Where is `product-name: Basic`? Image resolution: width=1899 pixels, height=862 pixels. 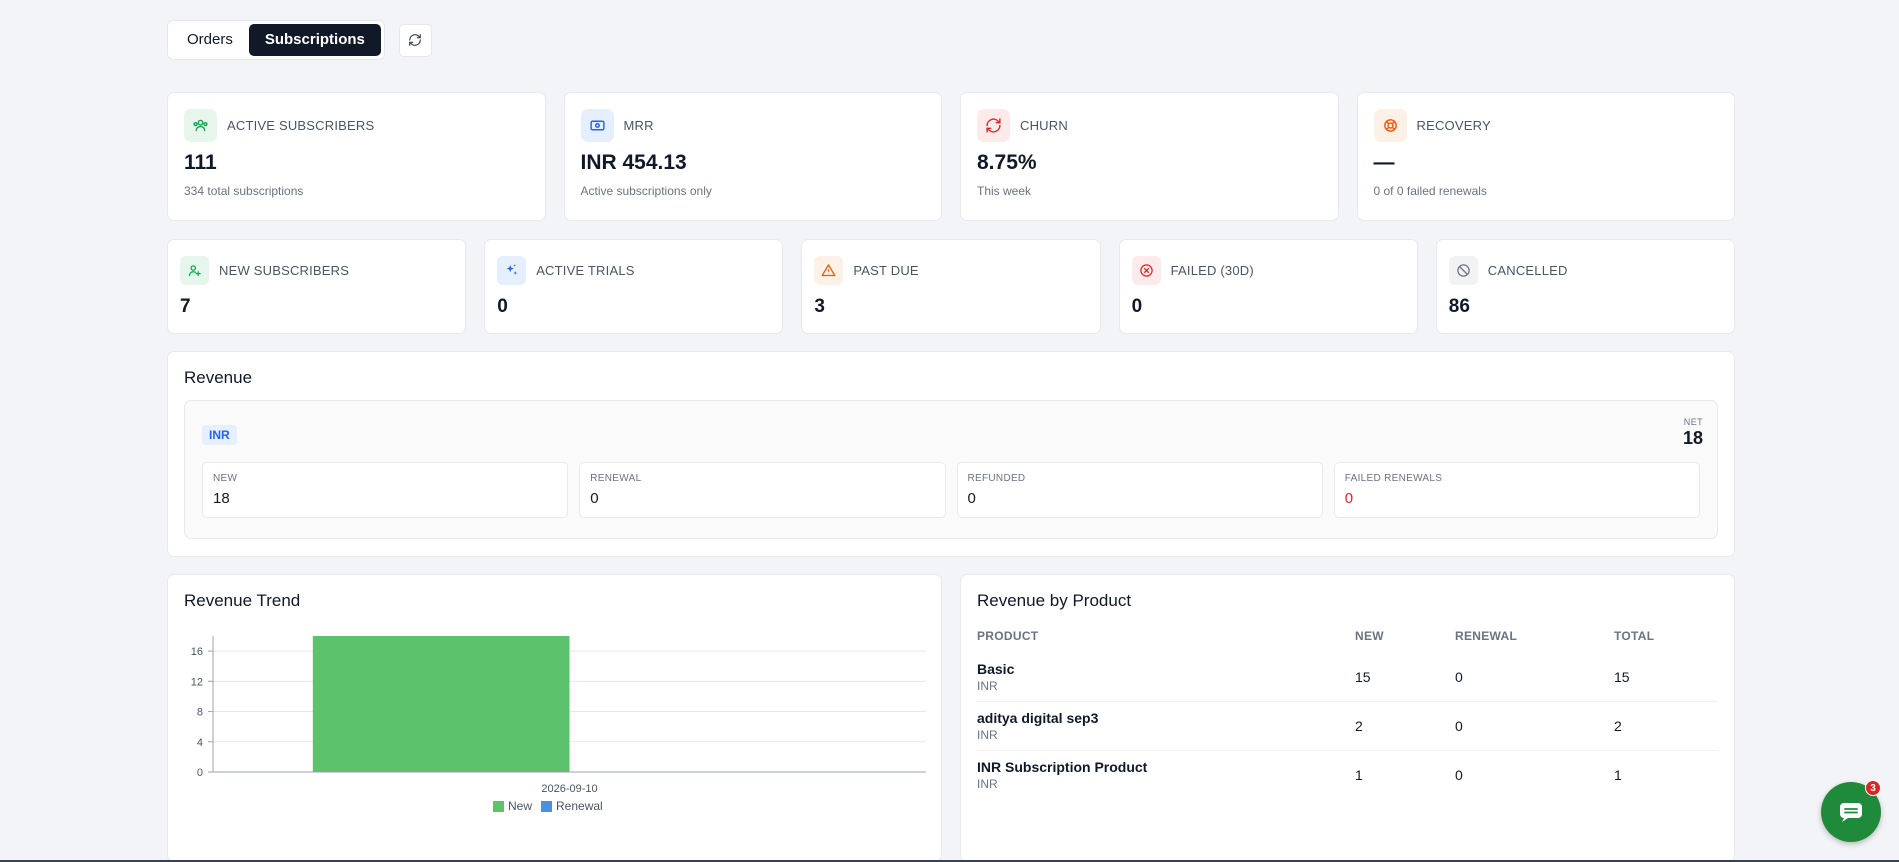
product-name: Basic is located at coordinates (996, 669).